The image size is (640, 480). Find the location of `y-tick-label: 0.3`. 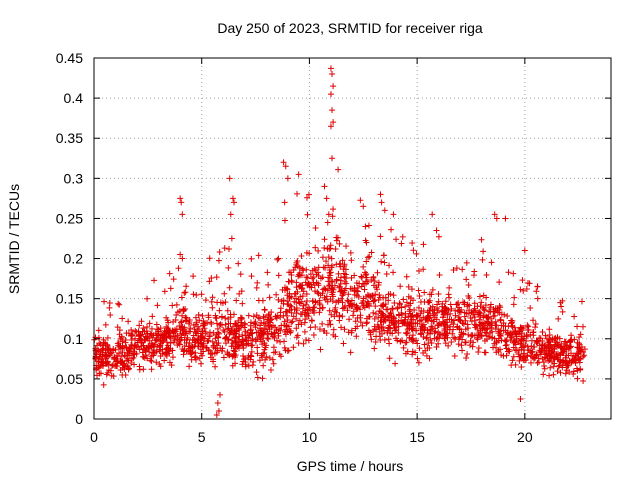

y-tick-label: 0.3 is located at coordinates (74, 178).